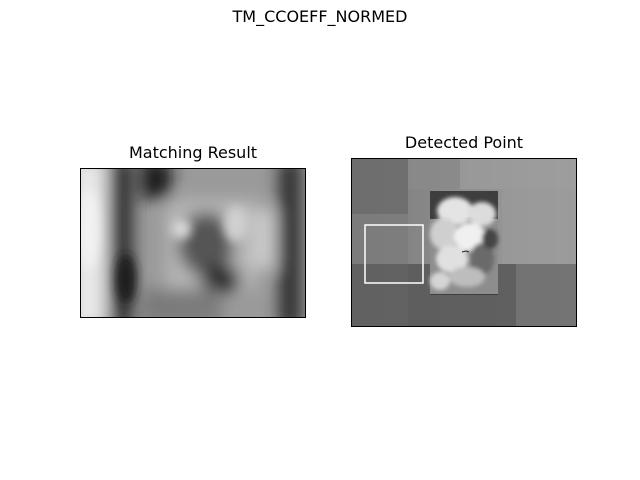 The height and width of the screenshot is (480, 640). Describe the element at coordinates (464, 142) in the screenshot. I see `detected-point-title: Detected Point` at that location.